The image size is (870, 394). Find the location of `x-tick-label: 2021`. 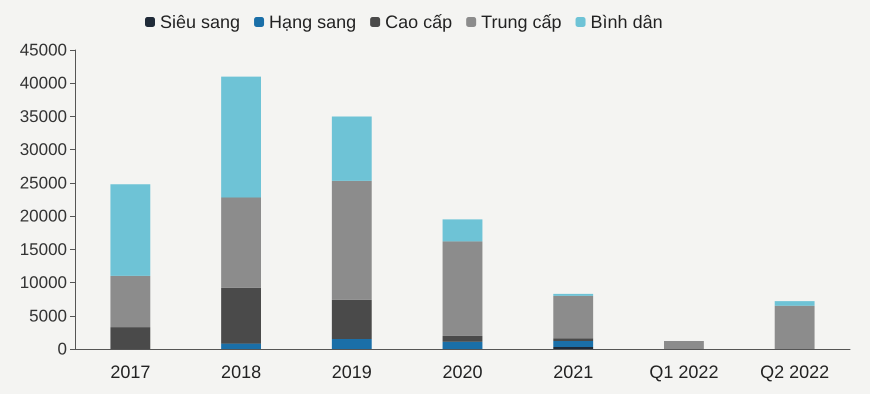

x-tick-label: 2021 is located at coordinates (573, 372).